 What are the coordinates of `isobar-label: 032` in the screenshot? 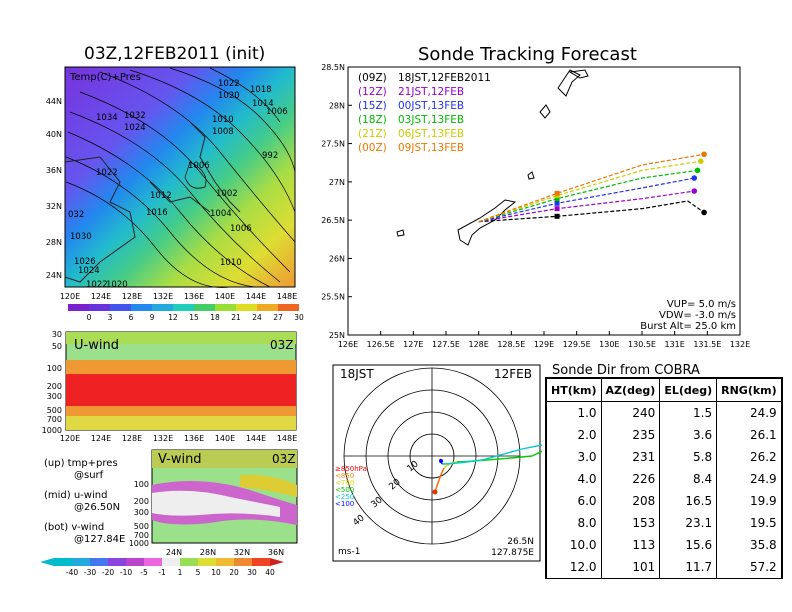 It's located at (76, 215).